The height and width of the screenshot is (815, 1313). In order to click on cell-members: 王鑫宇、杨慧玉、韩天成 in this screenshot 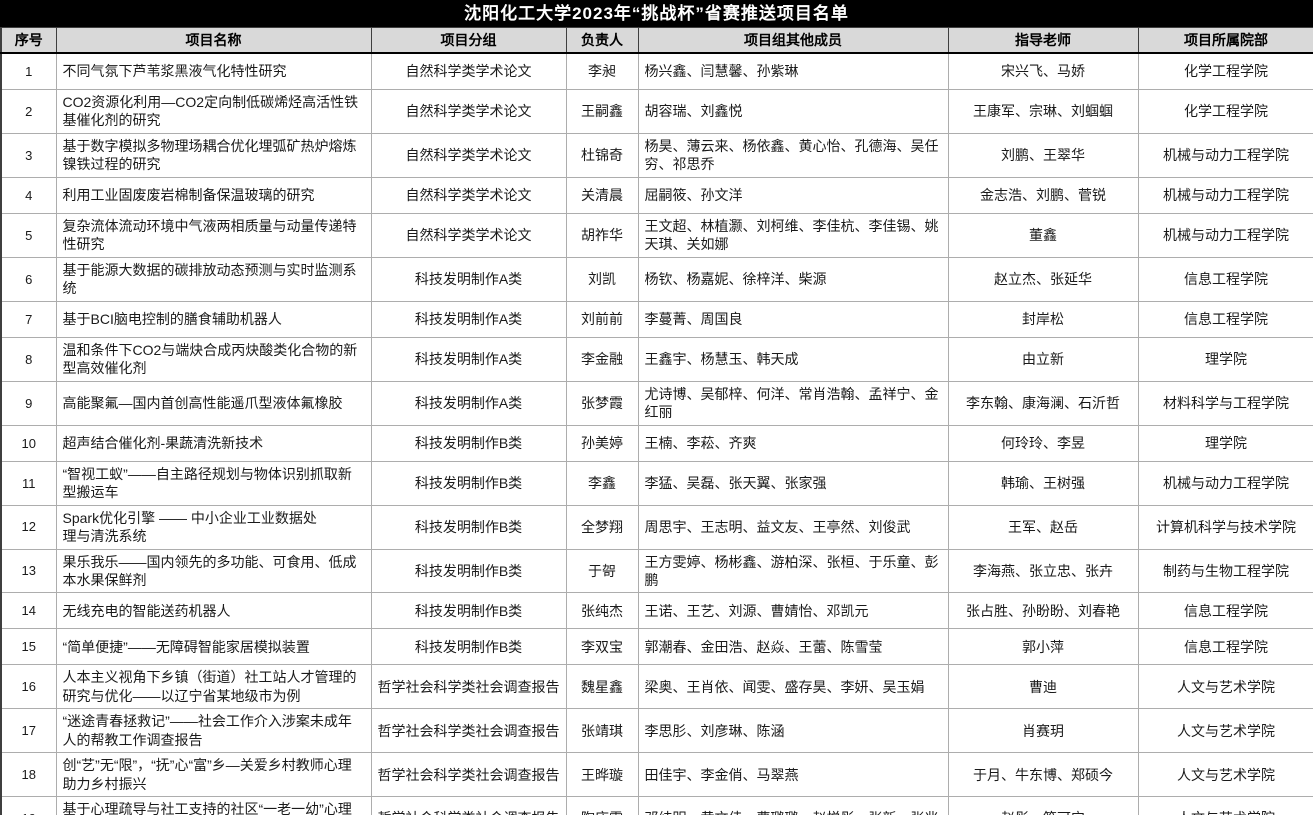, I will do `click(793, 359)`.